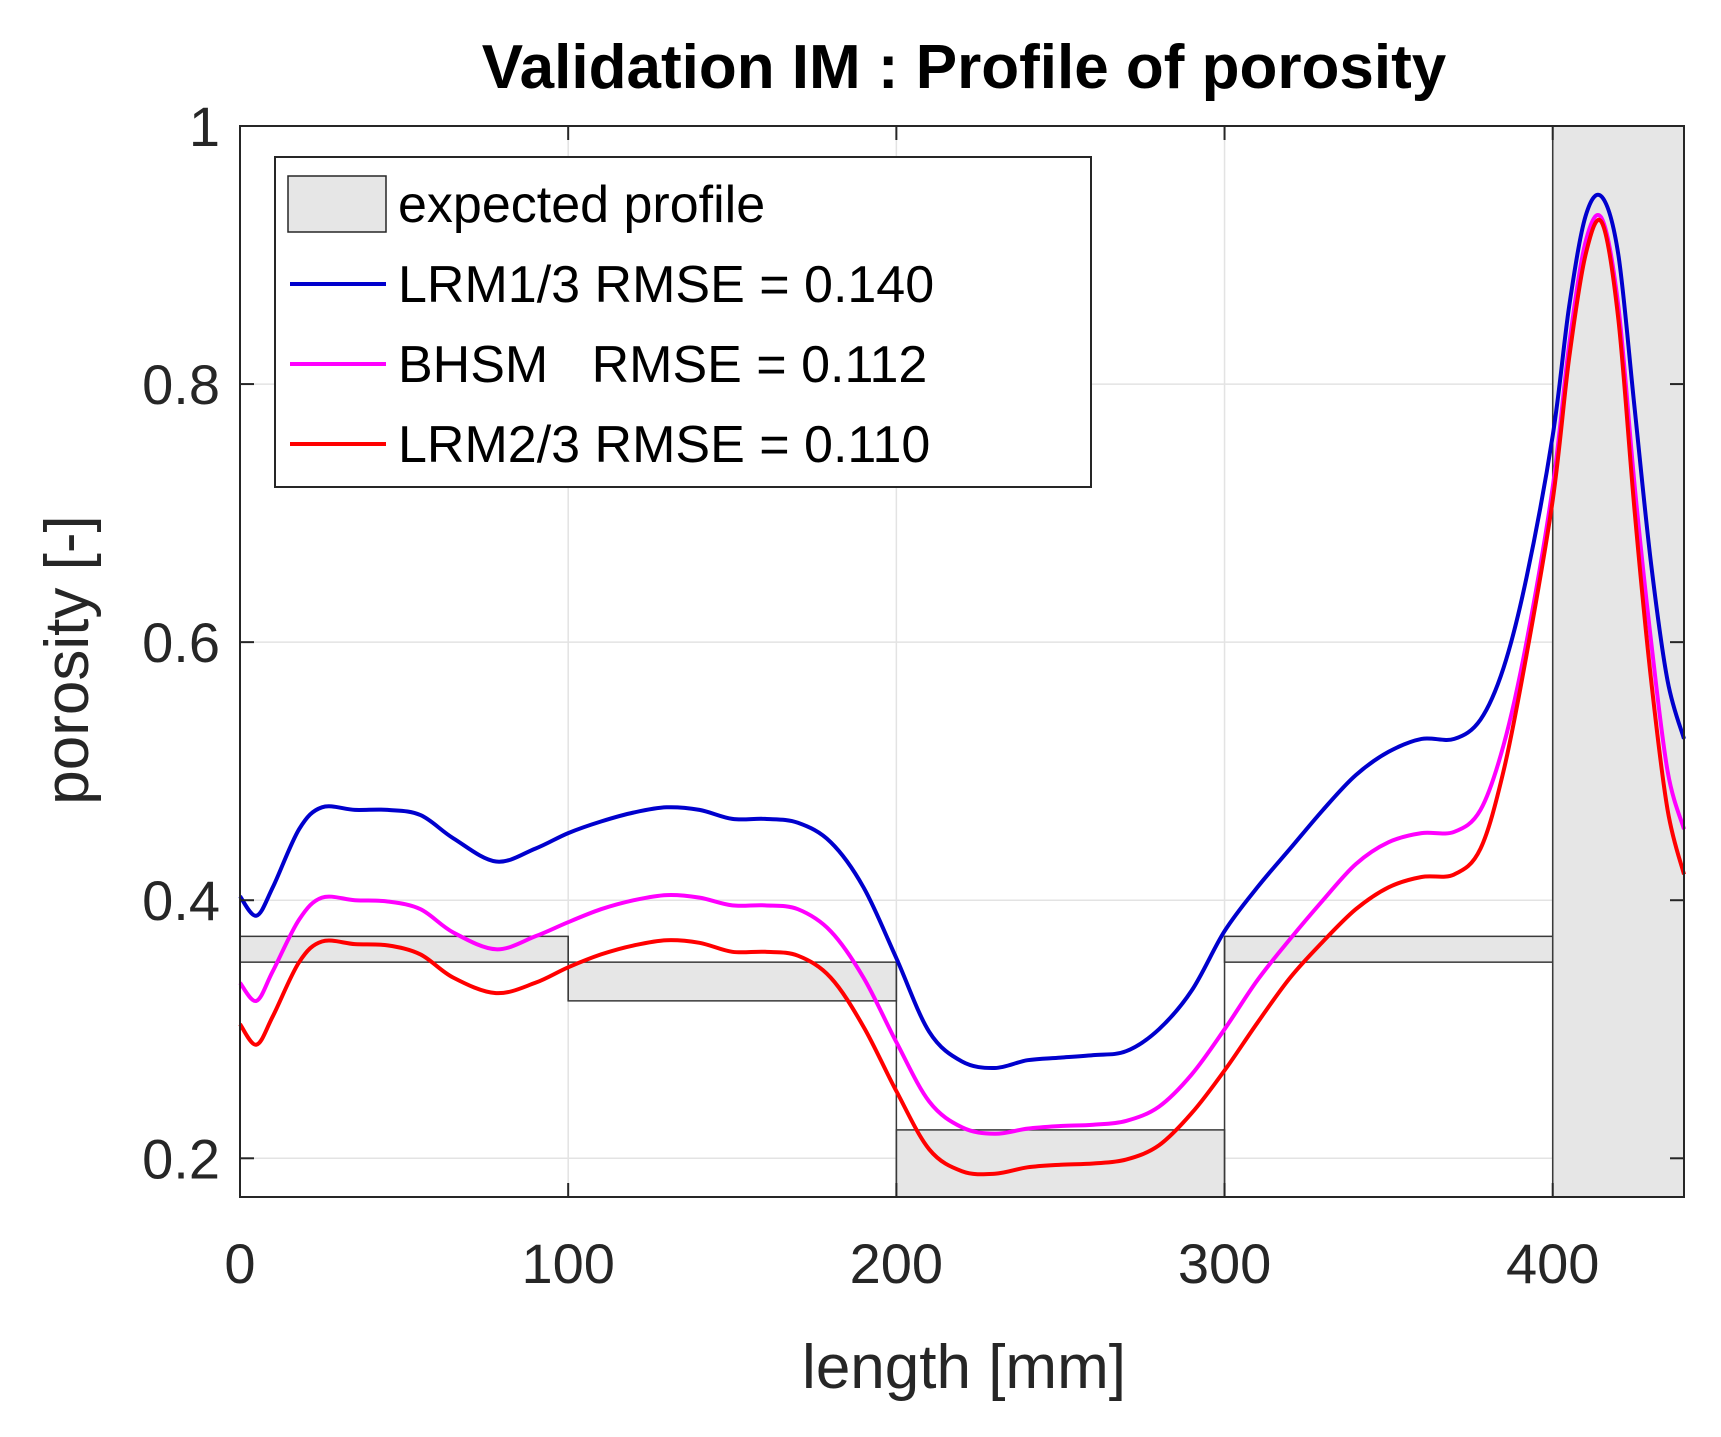 The width and height of the screenshot is (1721, 1437). Describe the element at coordinates (204, 126) in the screenshot. I see `y-tick-label-4: 1` at that location.